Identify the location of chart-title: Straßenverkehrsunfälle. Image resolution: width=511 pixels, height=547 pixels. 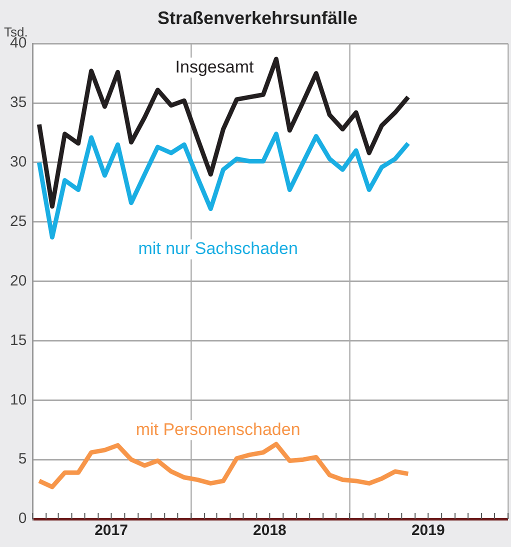
(257, 18).